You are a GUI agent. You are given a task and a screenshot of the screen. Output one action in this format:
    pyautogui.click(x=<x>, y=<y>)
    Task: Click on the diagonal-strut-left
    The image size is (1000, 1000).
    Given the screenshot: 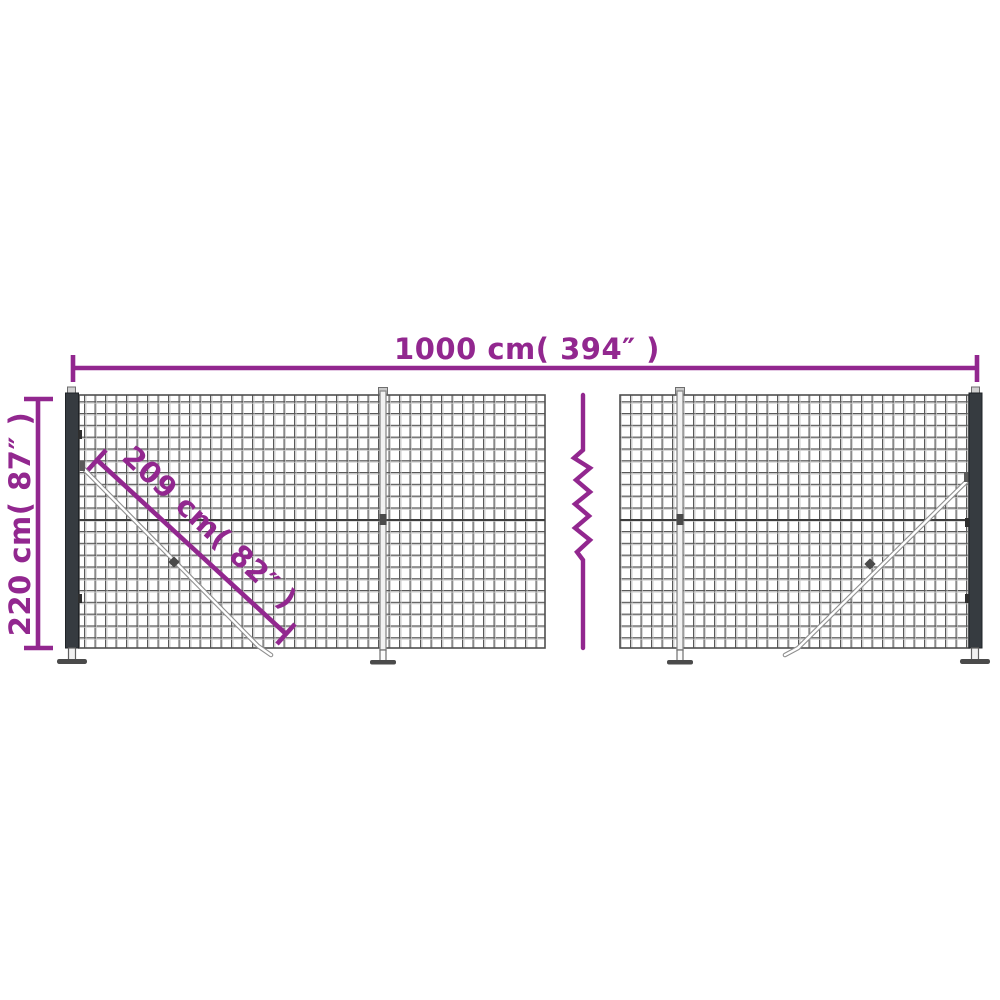 What is the action you would take?
    pyautogui.click(x=175, y=559)
    